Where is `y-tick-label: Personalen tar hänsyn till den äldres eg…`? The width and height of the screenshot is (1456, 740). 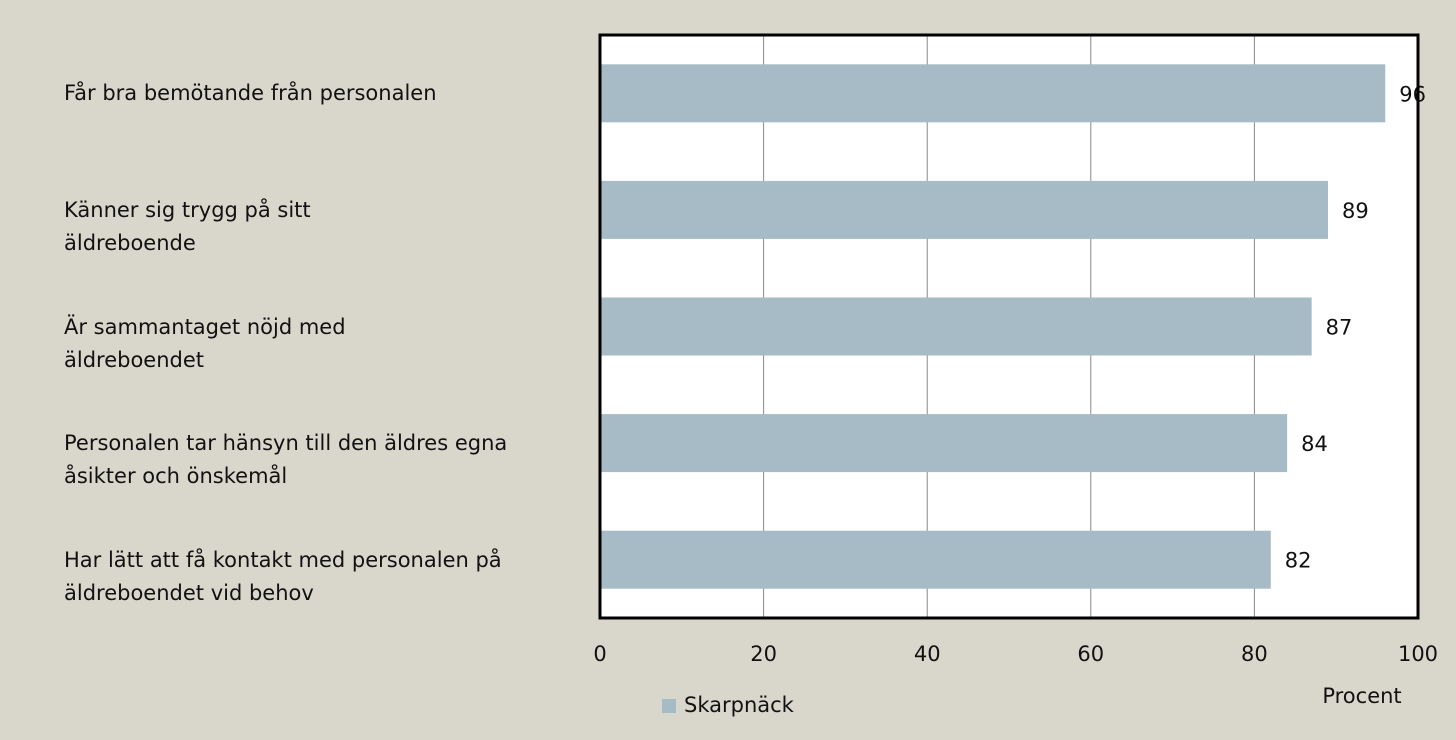
y-tick-label: Personalen tar hänsyn till den äldres eg… is located at coordinates (286, 460).